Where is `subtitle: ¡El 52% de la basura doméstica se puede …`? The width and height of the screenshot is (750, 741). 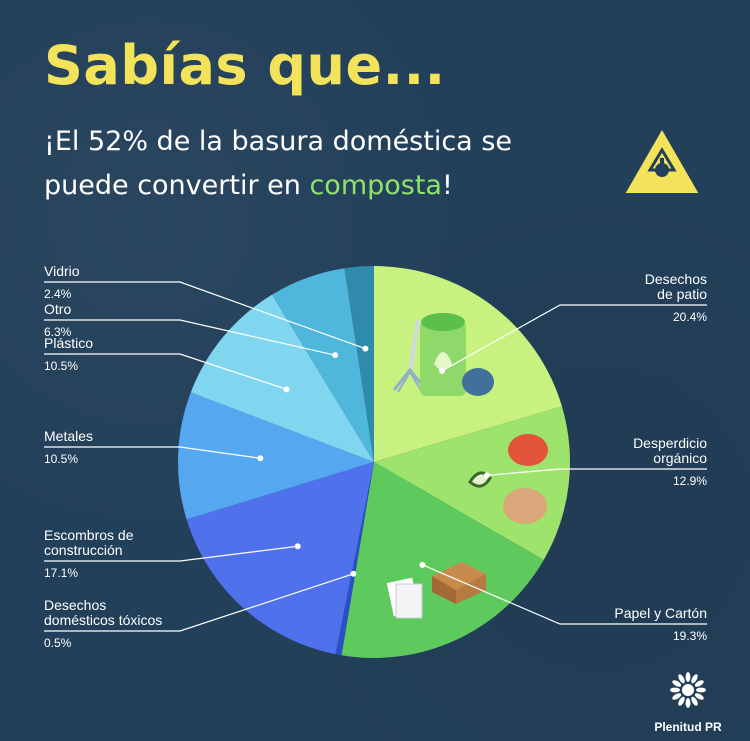 subtitle: ¡El 52% de la basura doméstica se puede … is located at coordinates (324, 164).